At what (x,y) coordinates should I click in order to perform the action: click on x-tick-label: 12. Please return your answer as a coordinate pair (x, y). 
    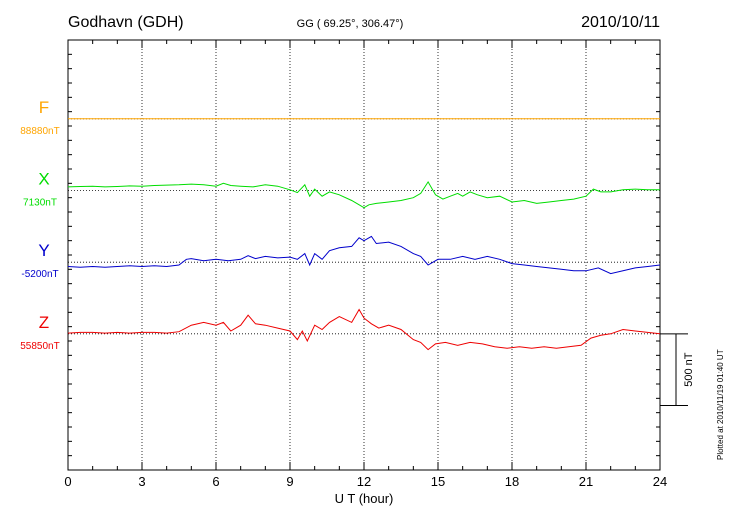
    Looking at the image, I should click on (364, 481).